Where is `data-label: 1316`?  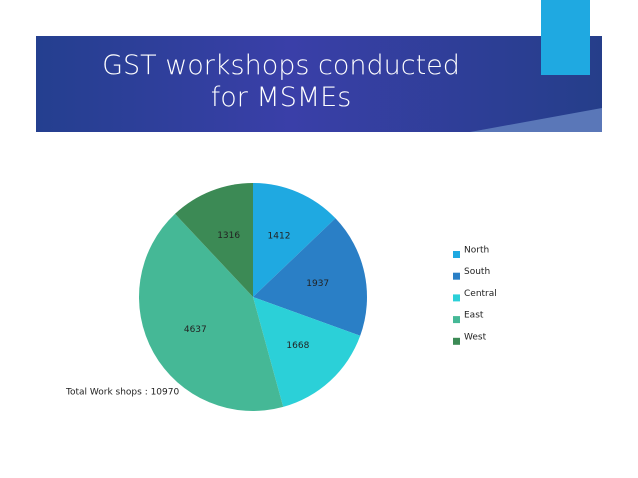 data-label: 1316 is located at coordinates (228, 236).